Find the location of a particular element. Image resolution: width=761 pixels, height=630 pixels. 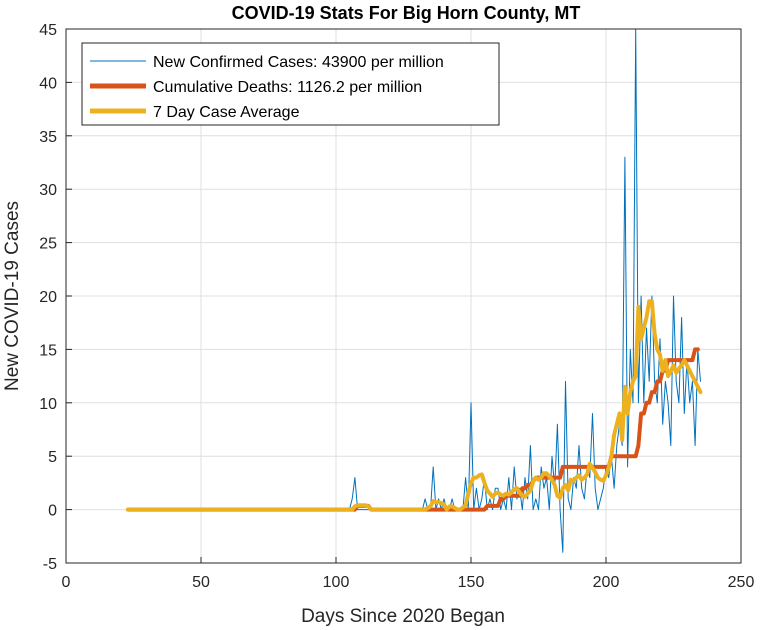

legend-box is located at coordinates (290, 84).